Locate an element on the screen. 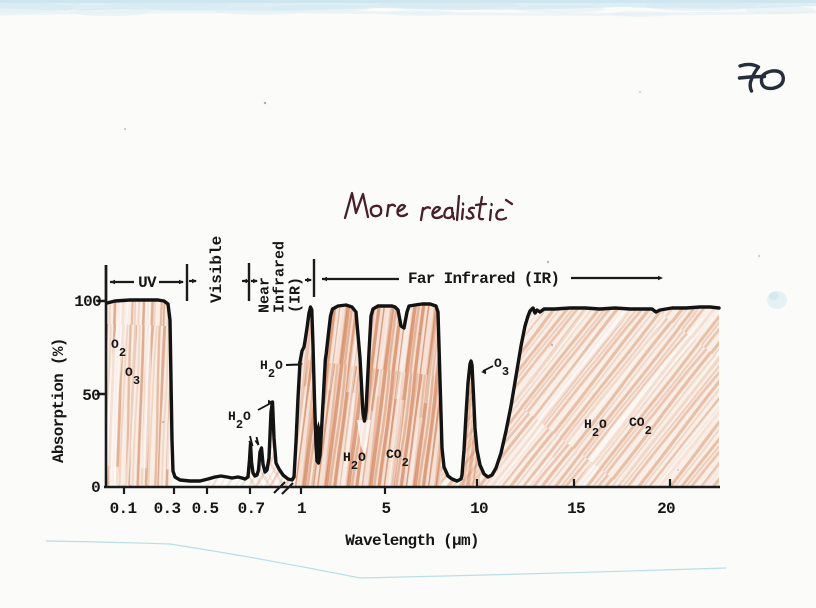 The width and height of the screenshot is (816, 608). svg-text: 20 is located at coordinates (666, 509).